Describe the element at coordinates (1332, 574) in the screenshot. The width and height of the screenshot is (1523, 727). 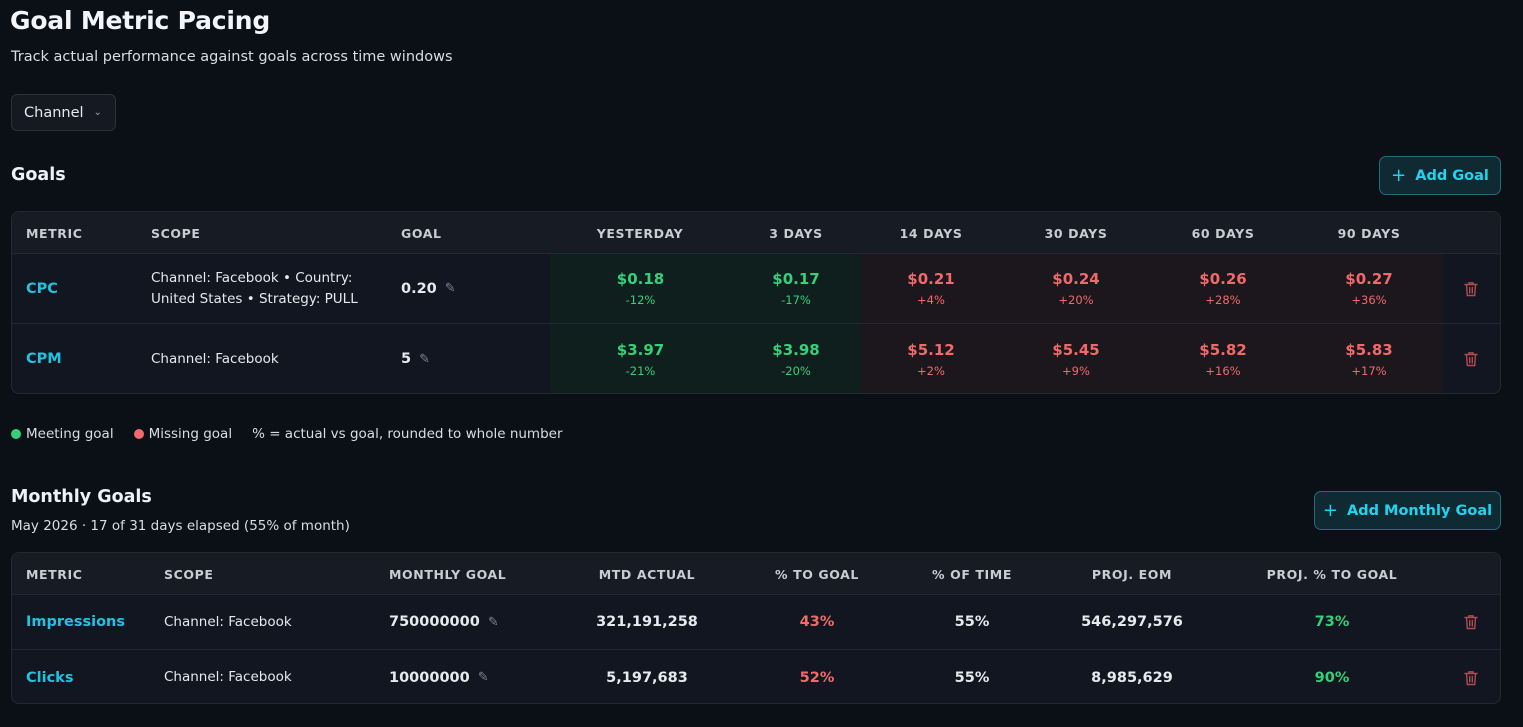
I see `col-header-proj-pct-to-goal: PROJ. % TO GOAL` at that location.